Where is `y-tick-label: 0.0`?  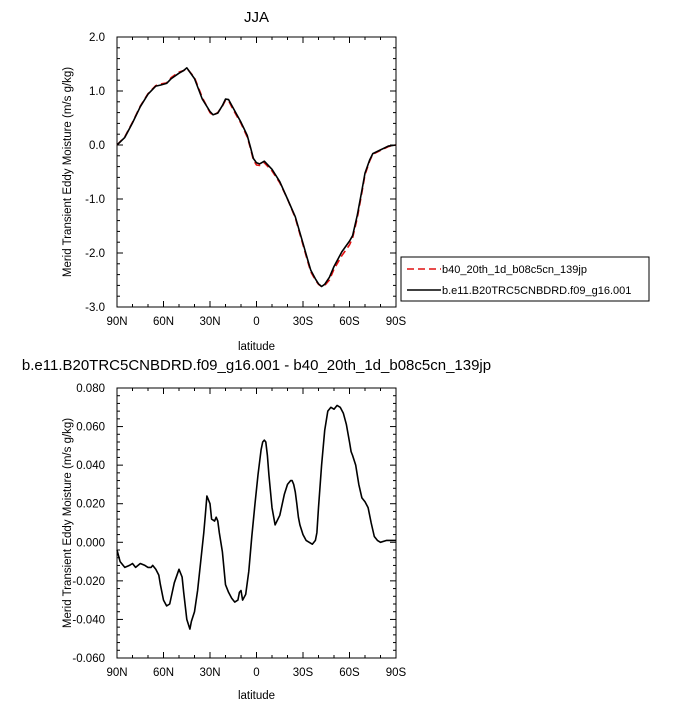 y-tick-label: 0.0 is located at coordinates (97, 146).